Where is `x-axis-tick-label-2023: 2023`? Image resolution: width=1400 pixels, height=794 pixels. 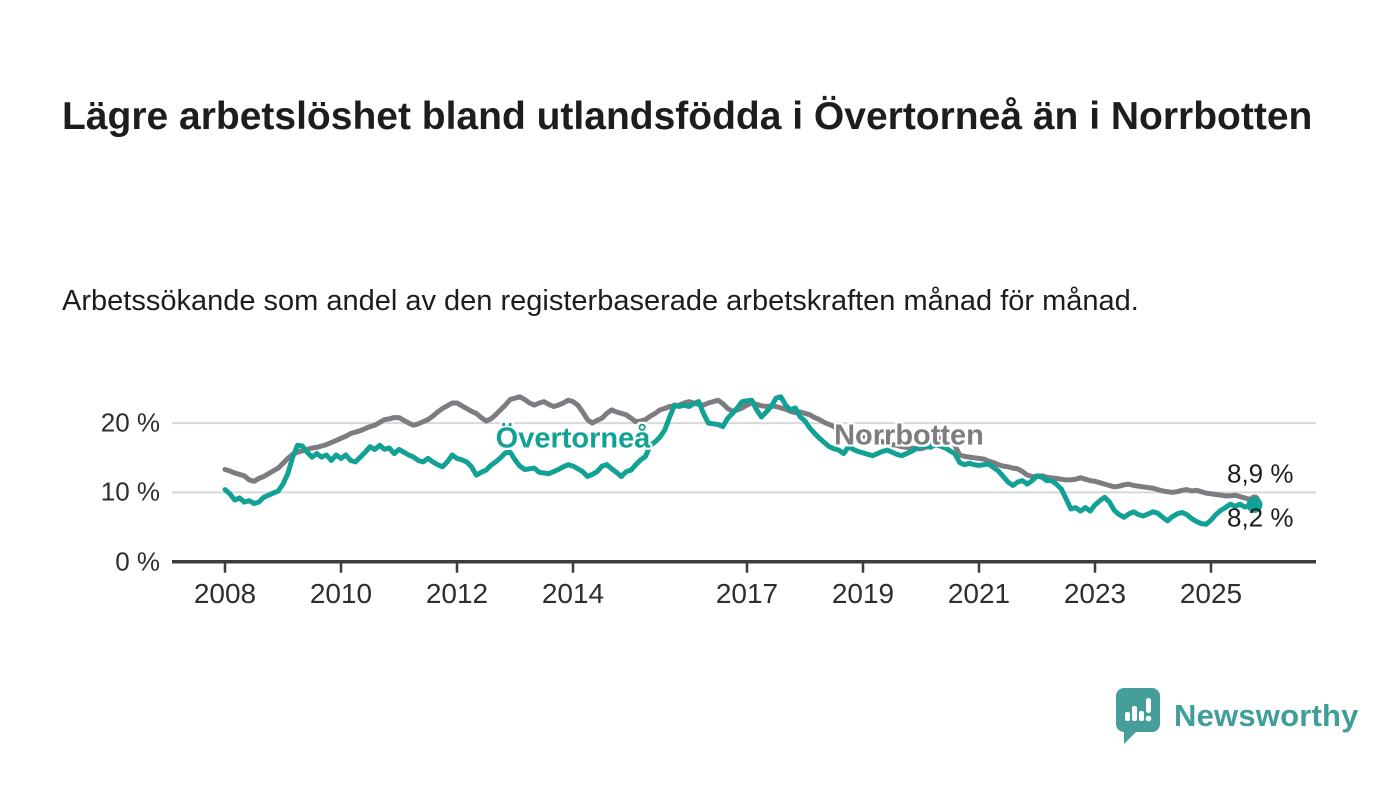 x-axis-tick-label-2023: 2023 is located at coordinates (1095, 593).